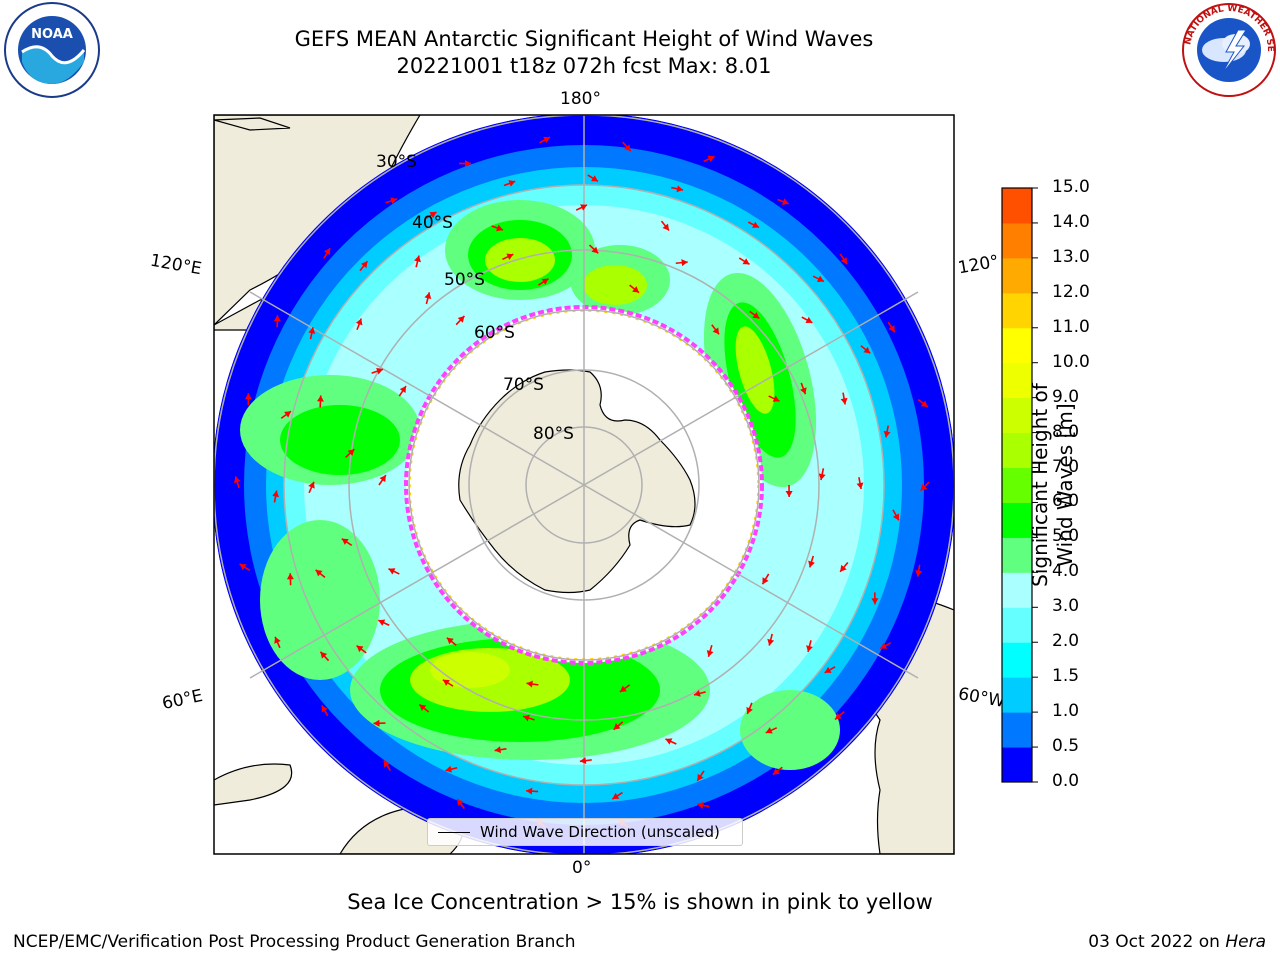  Describe the element at coordinates (1066, 606) in the screenshot. I see `colorbar-tick-label: 3.0` at that location.